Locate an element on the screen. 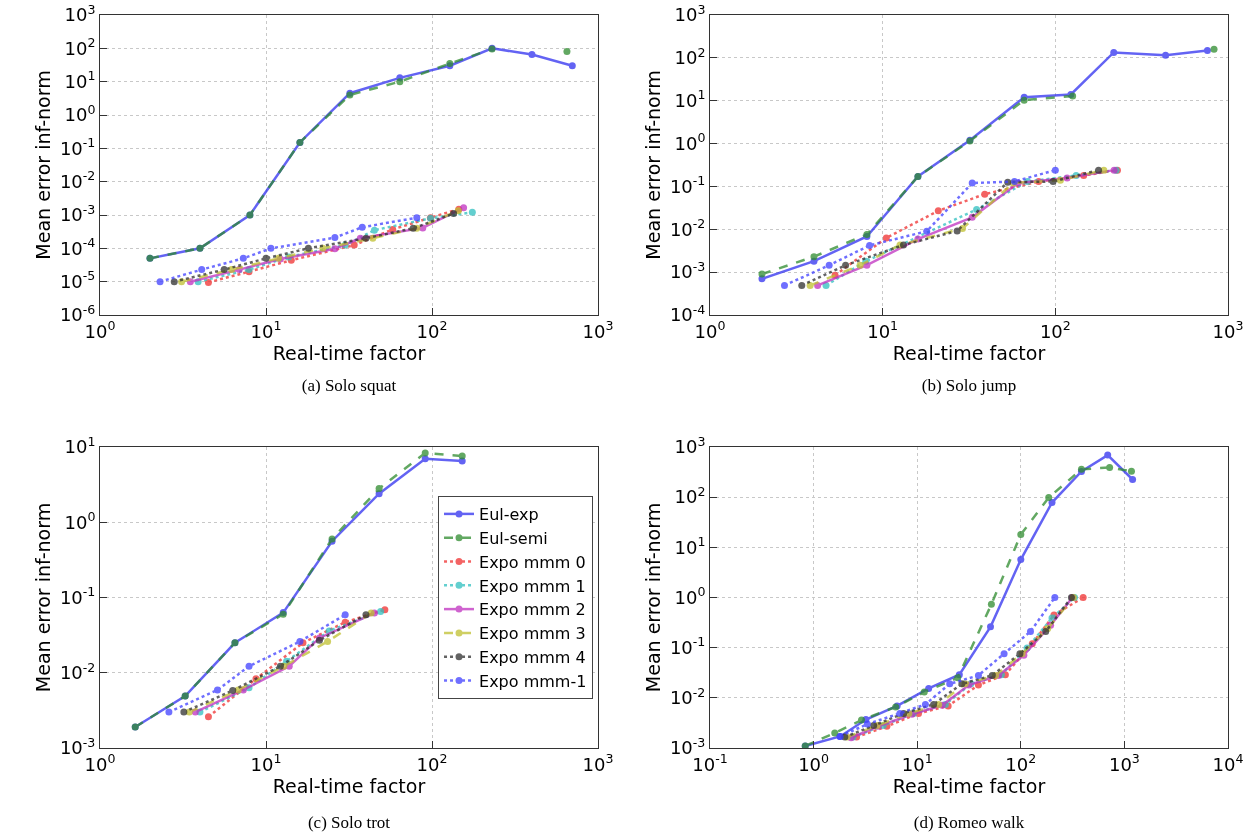  y-tick-label: 10$^{-4}$ is located at coordinates (77, 247).